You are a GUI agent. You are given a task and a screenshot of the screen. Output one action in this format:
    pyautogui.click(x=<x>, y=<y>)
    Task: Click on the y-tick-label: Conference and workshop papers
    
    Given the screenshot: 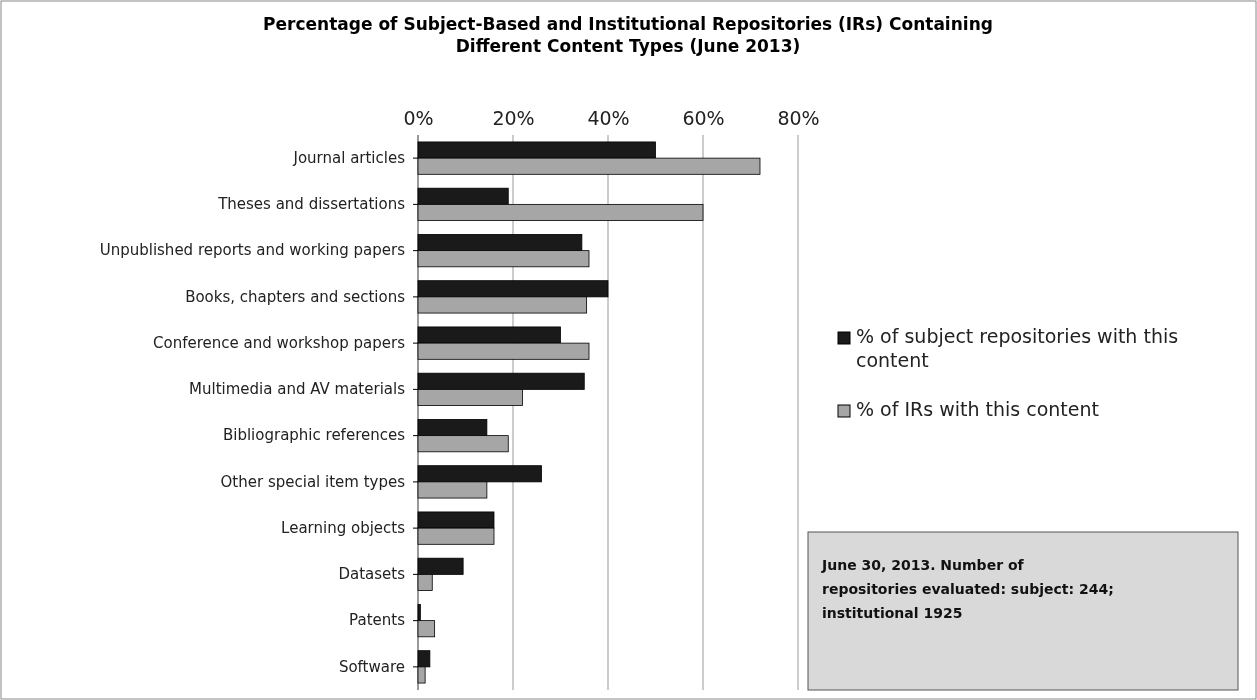 What is the action you would take?
    pyautogui.click(x=279, y=342)
    